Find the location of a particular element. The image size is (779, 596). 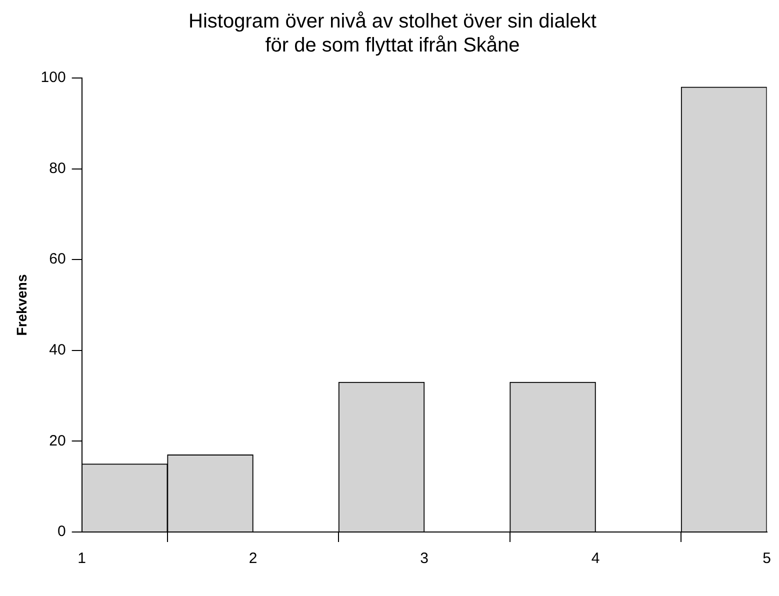

x-tick-label: 5 is located at coordinates (766, 559).